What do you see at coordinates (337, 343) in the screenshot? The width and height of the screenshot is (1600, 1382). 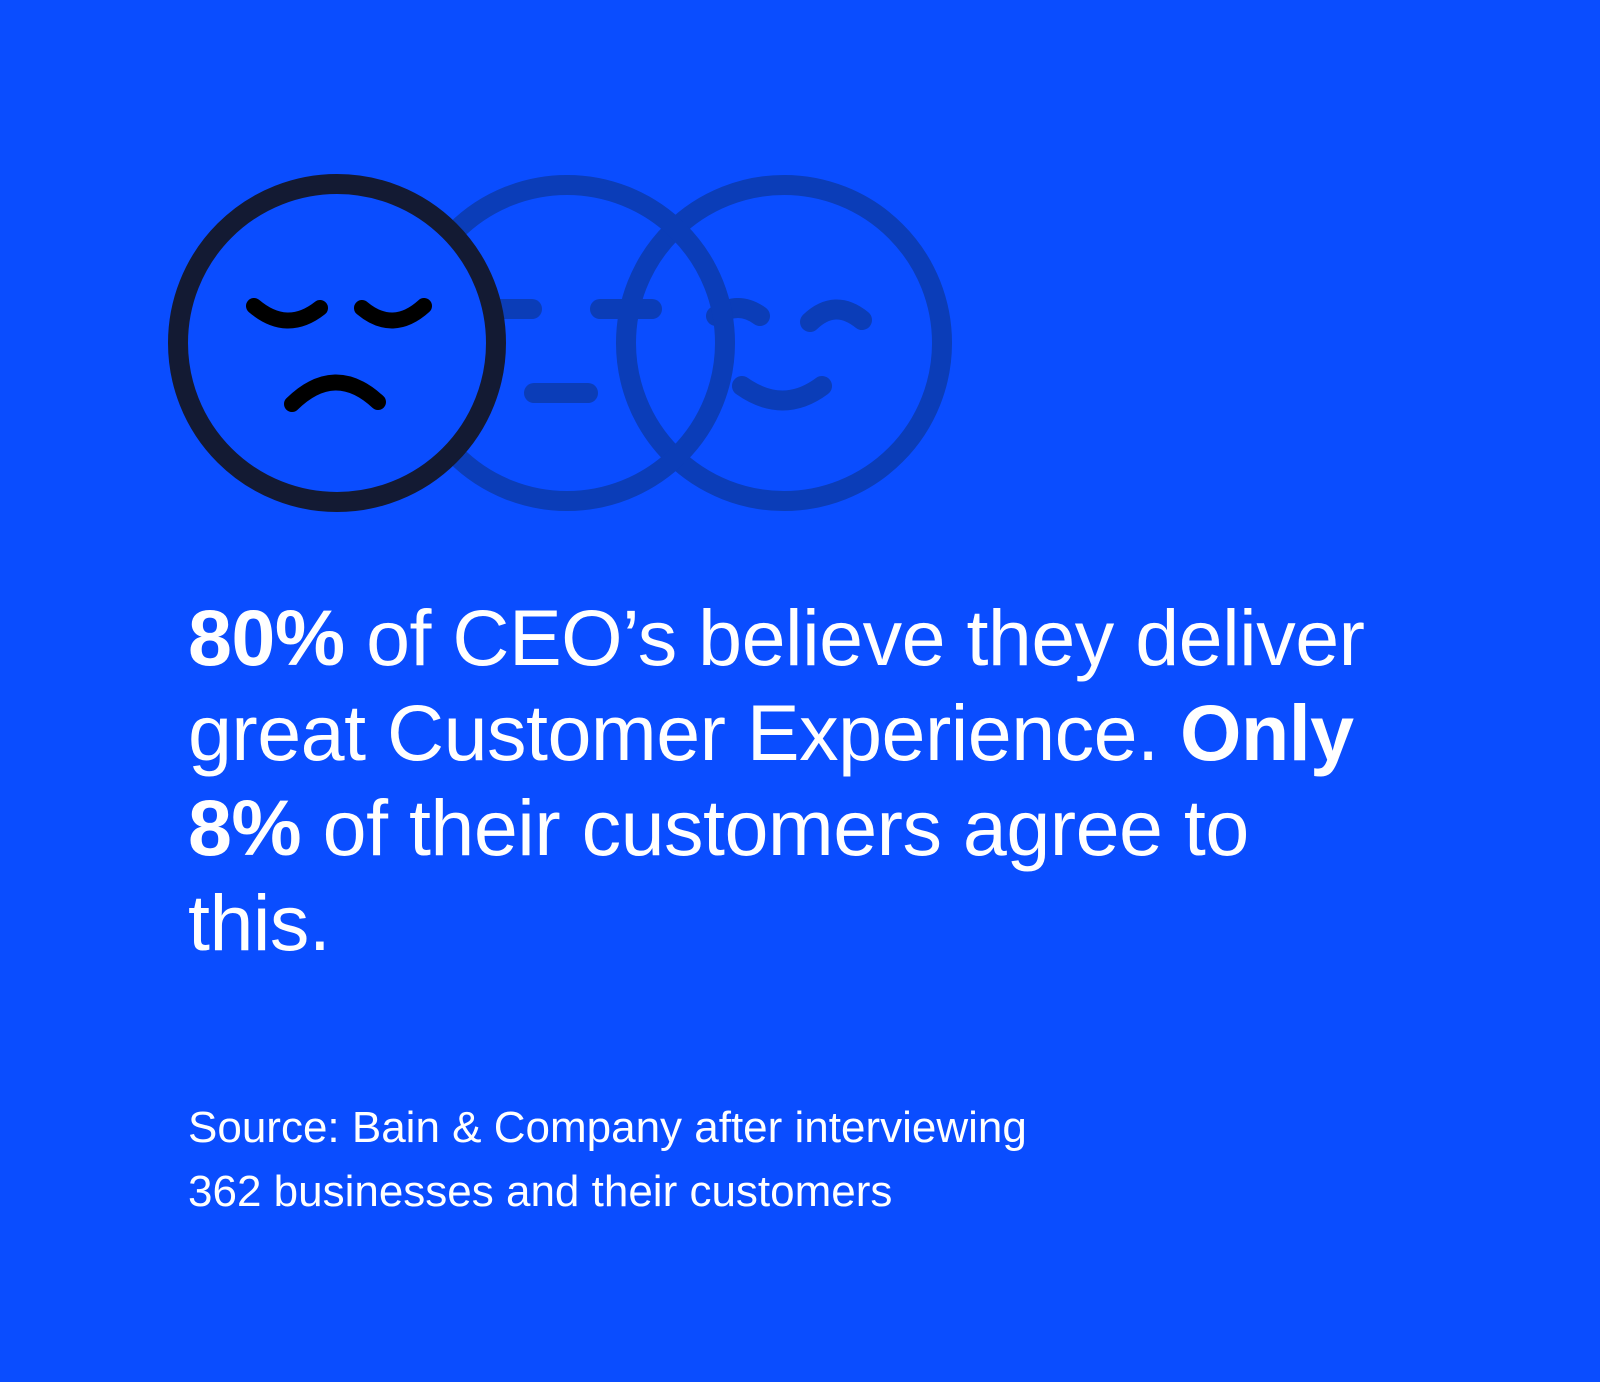 I see `sad-face-icon` at bounding box center [337, 343].